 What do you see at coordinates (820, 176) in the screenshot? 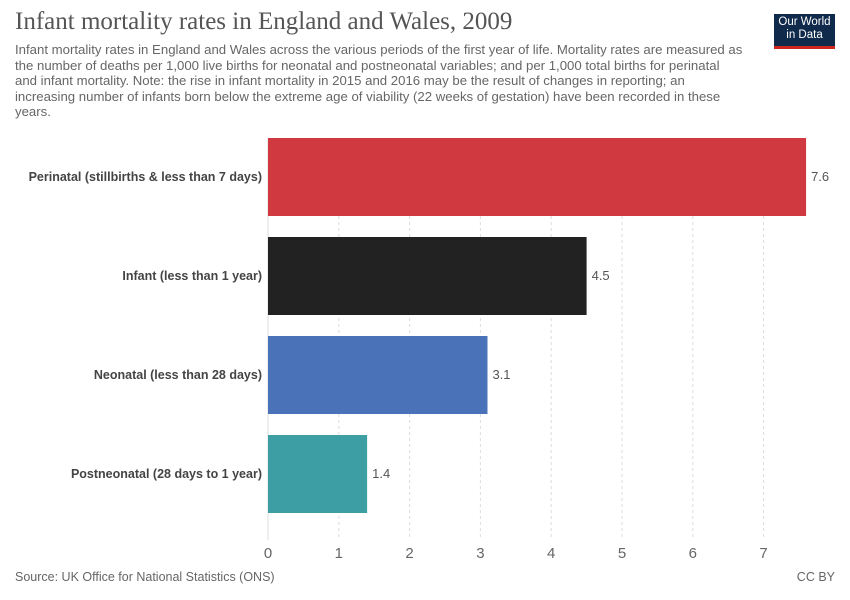
I see `value-label: 7.6` at bounding box center [820, 176].